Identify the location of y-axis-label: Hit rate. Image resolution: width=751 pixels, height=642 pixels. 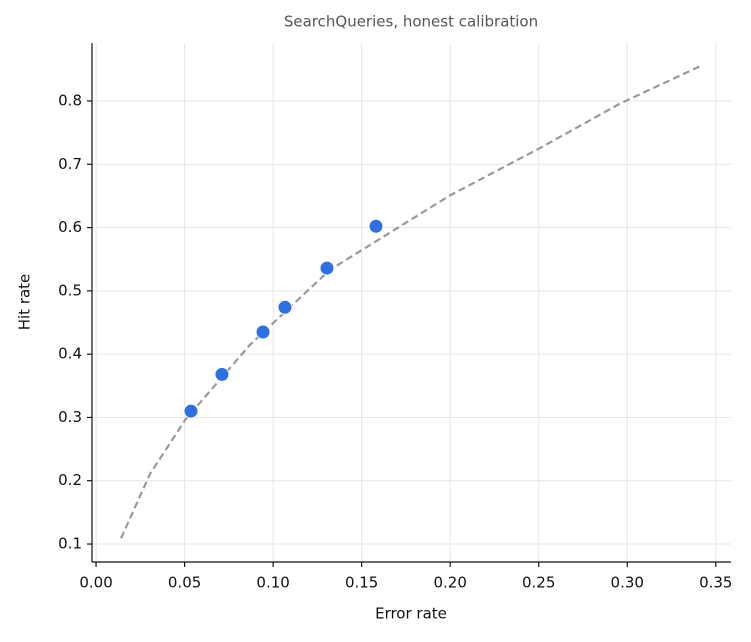
(25, 302).